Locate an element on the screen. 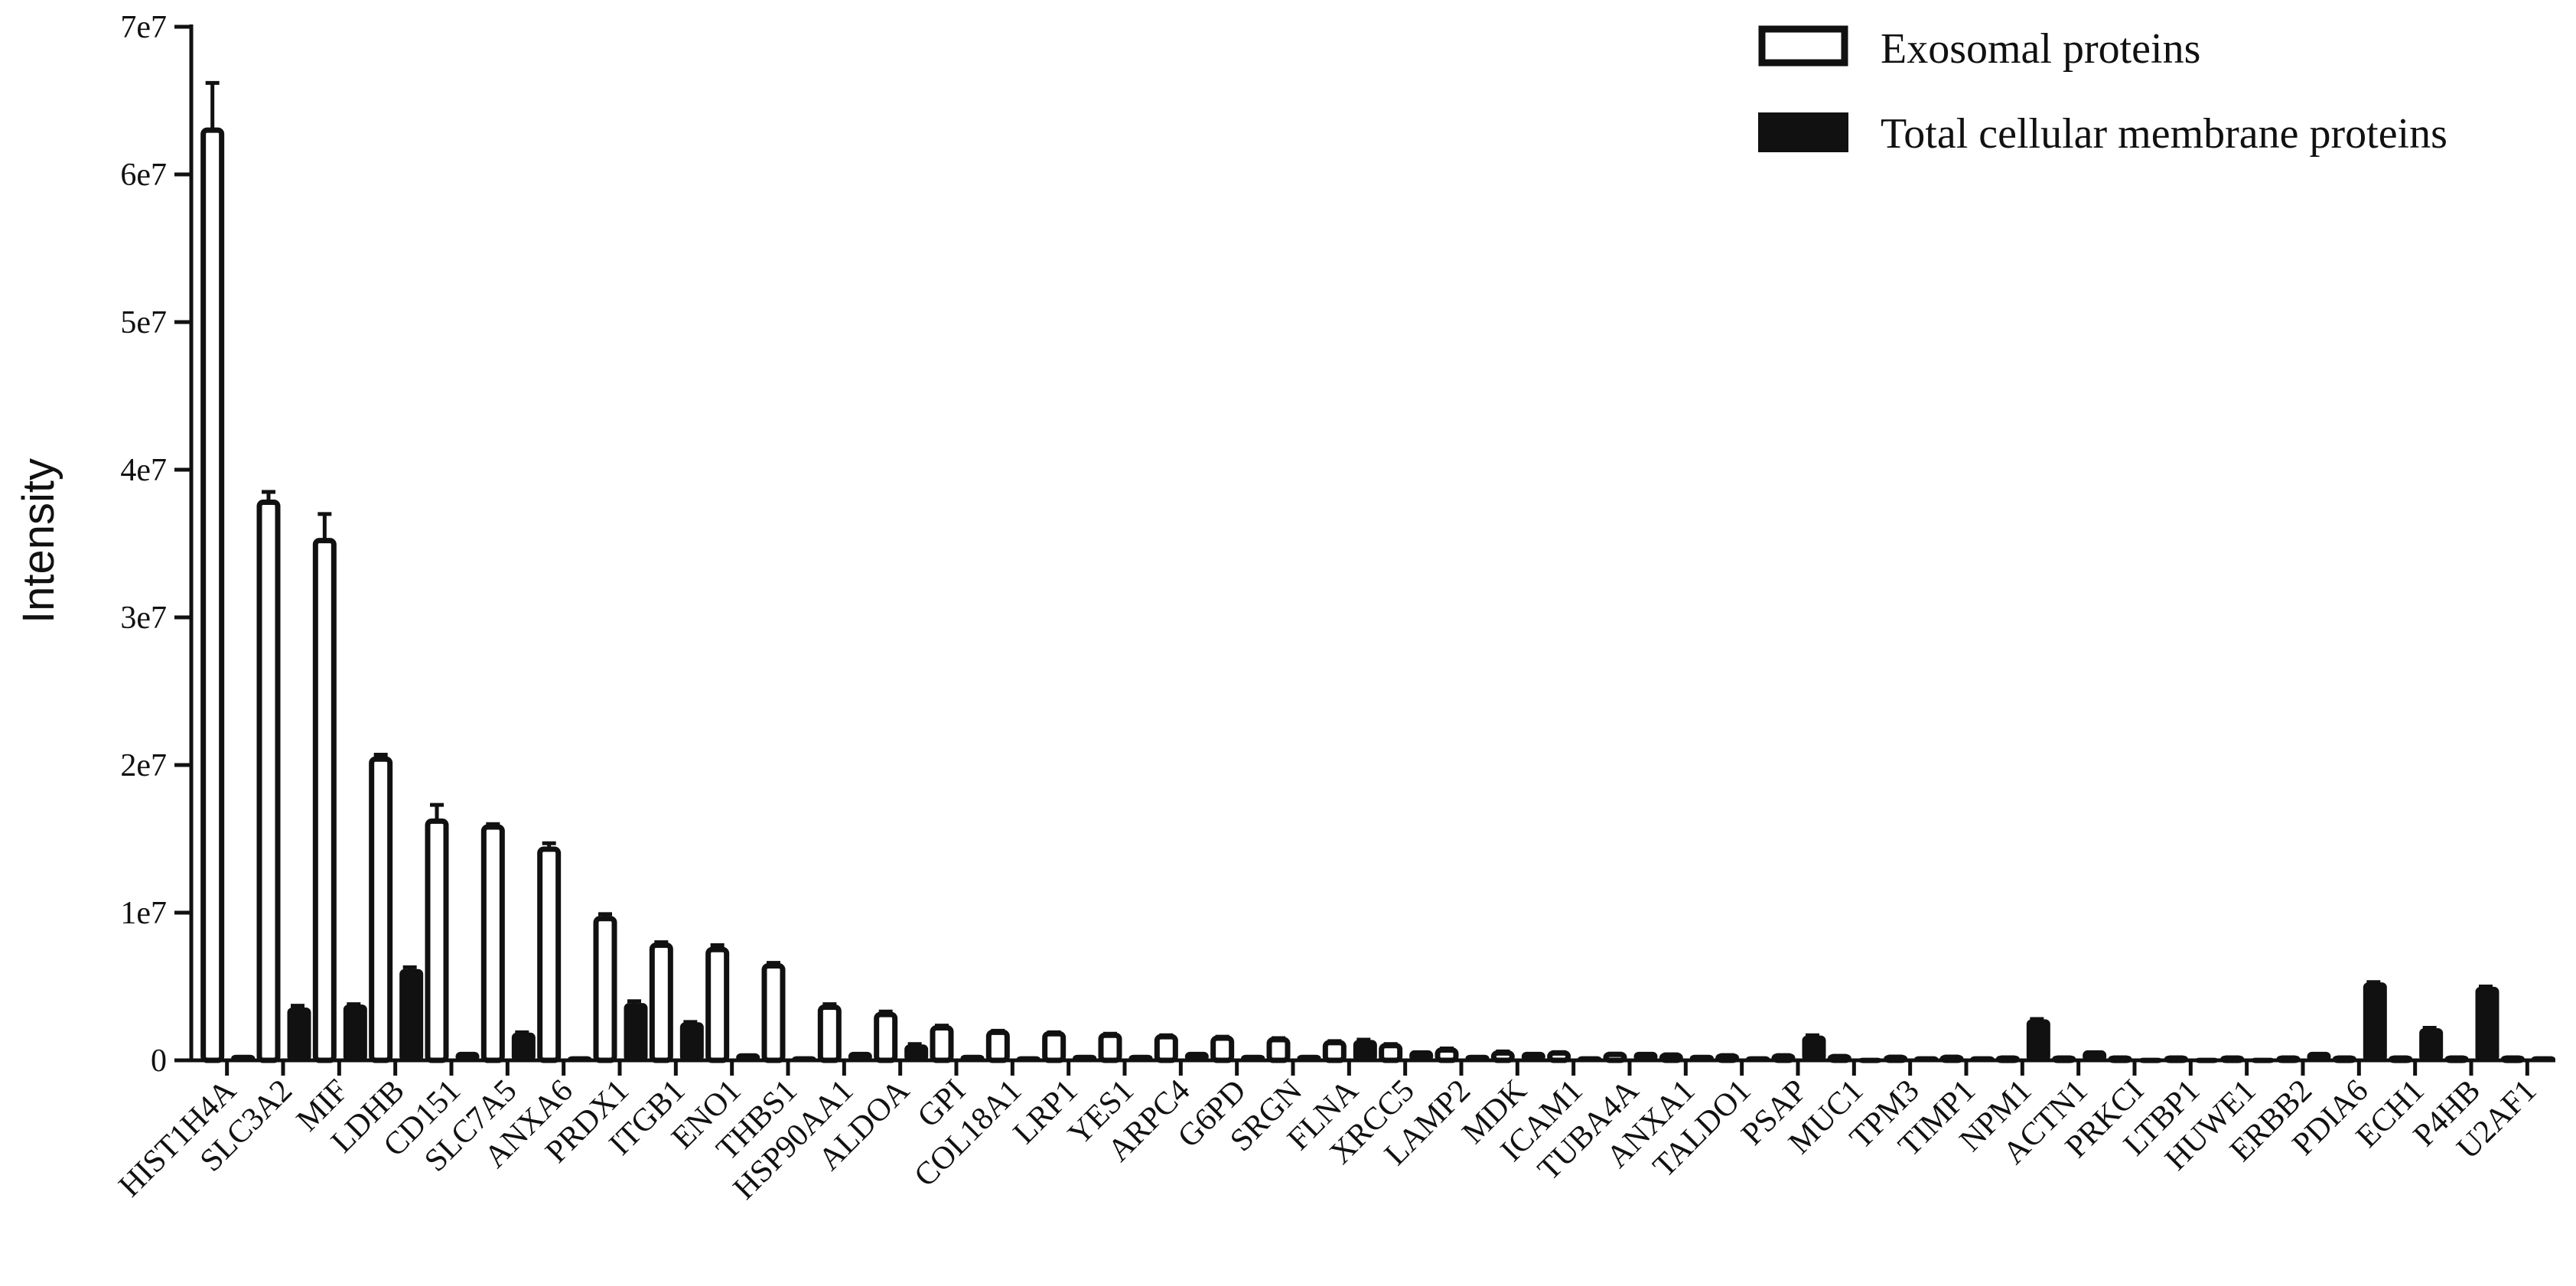 This screenshot has height=1286, width=2576. y-tick-label: 3e7 is located at coordinates (144, 618).